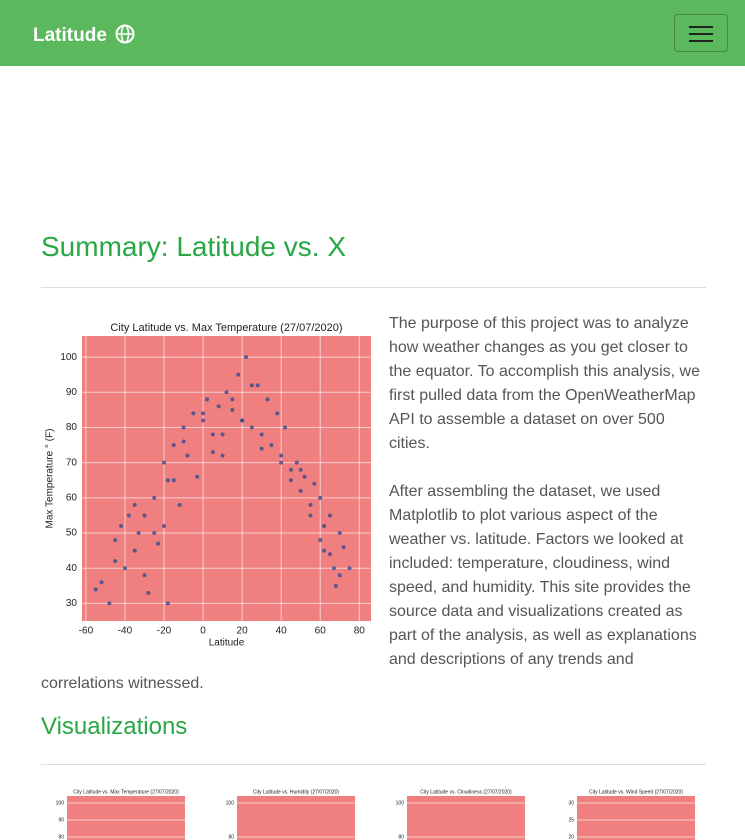 Image resolution: width=745 pixels, height=840 pixels. I want to click on x-tick-label: 20, so click(243, 631).